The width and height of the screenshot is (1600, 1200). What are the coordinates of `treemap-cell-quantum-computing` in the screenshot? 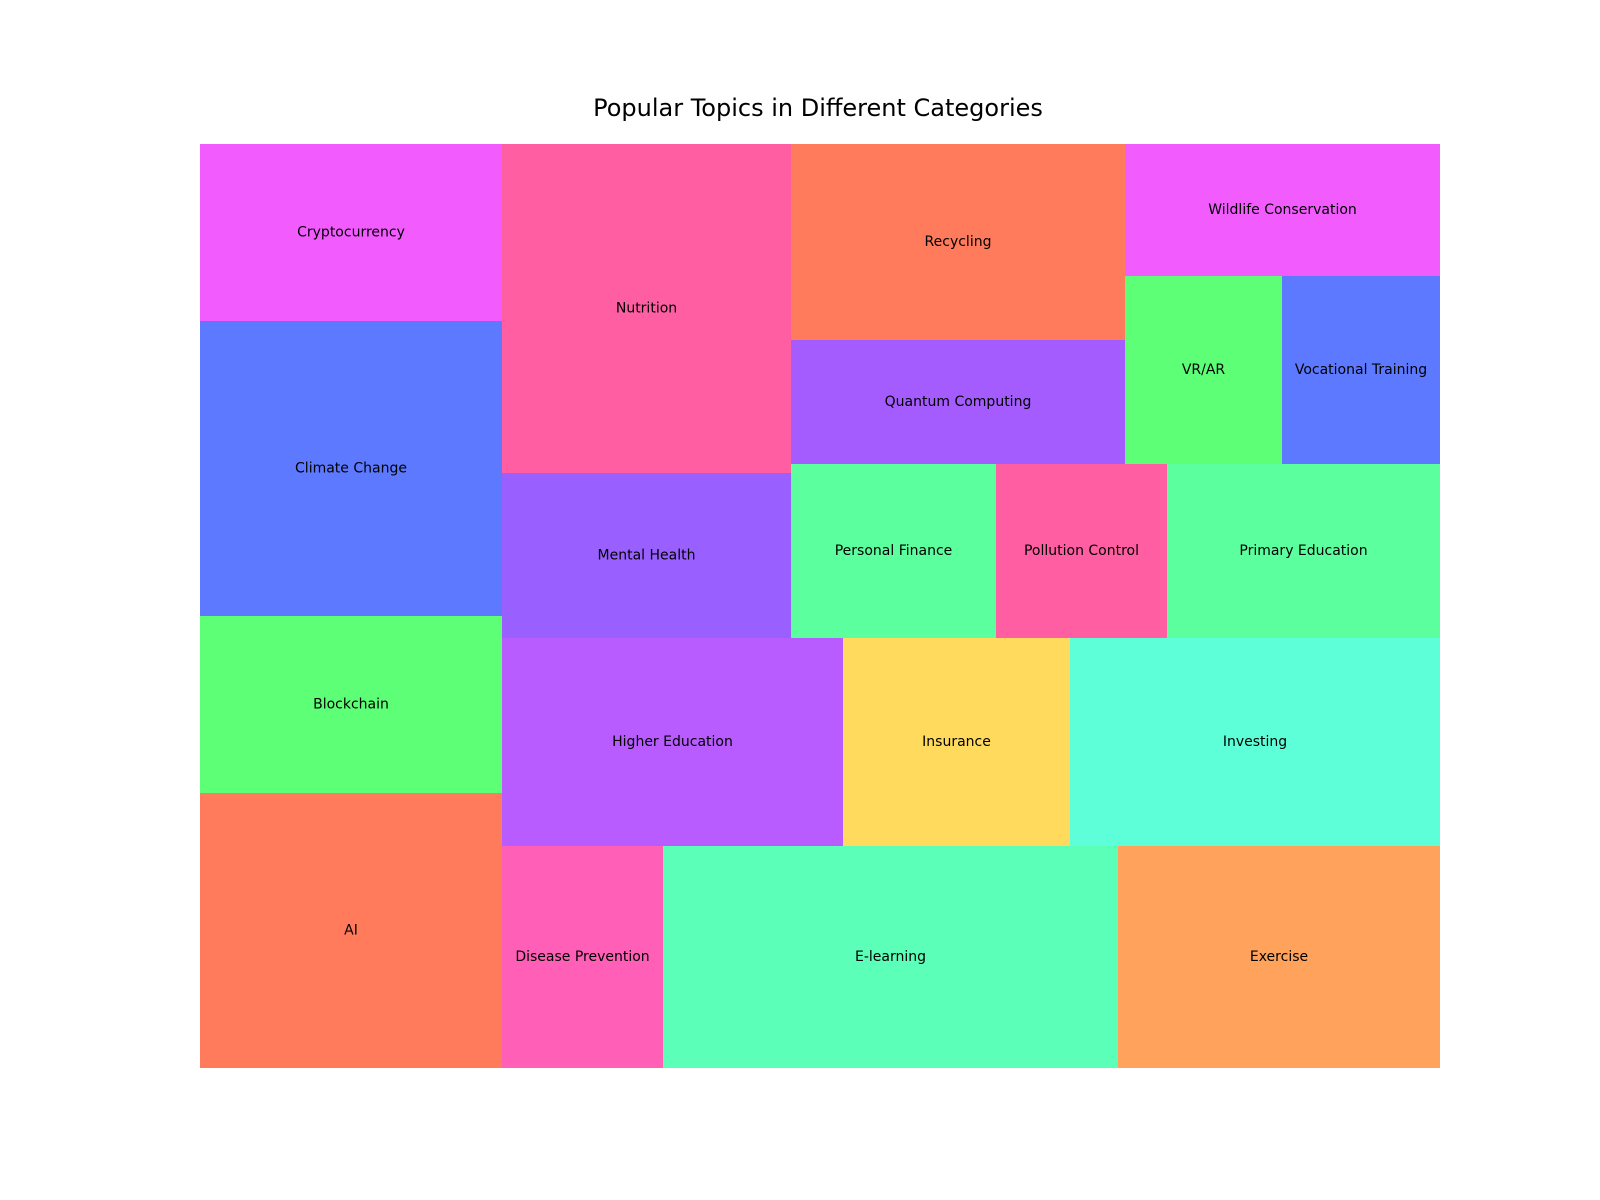 It's located at (958, 402).